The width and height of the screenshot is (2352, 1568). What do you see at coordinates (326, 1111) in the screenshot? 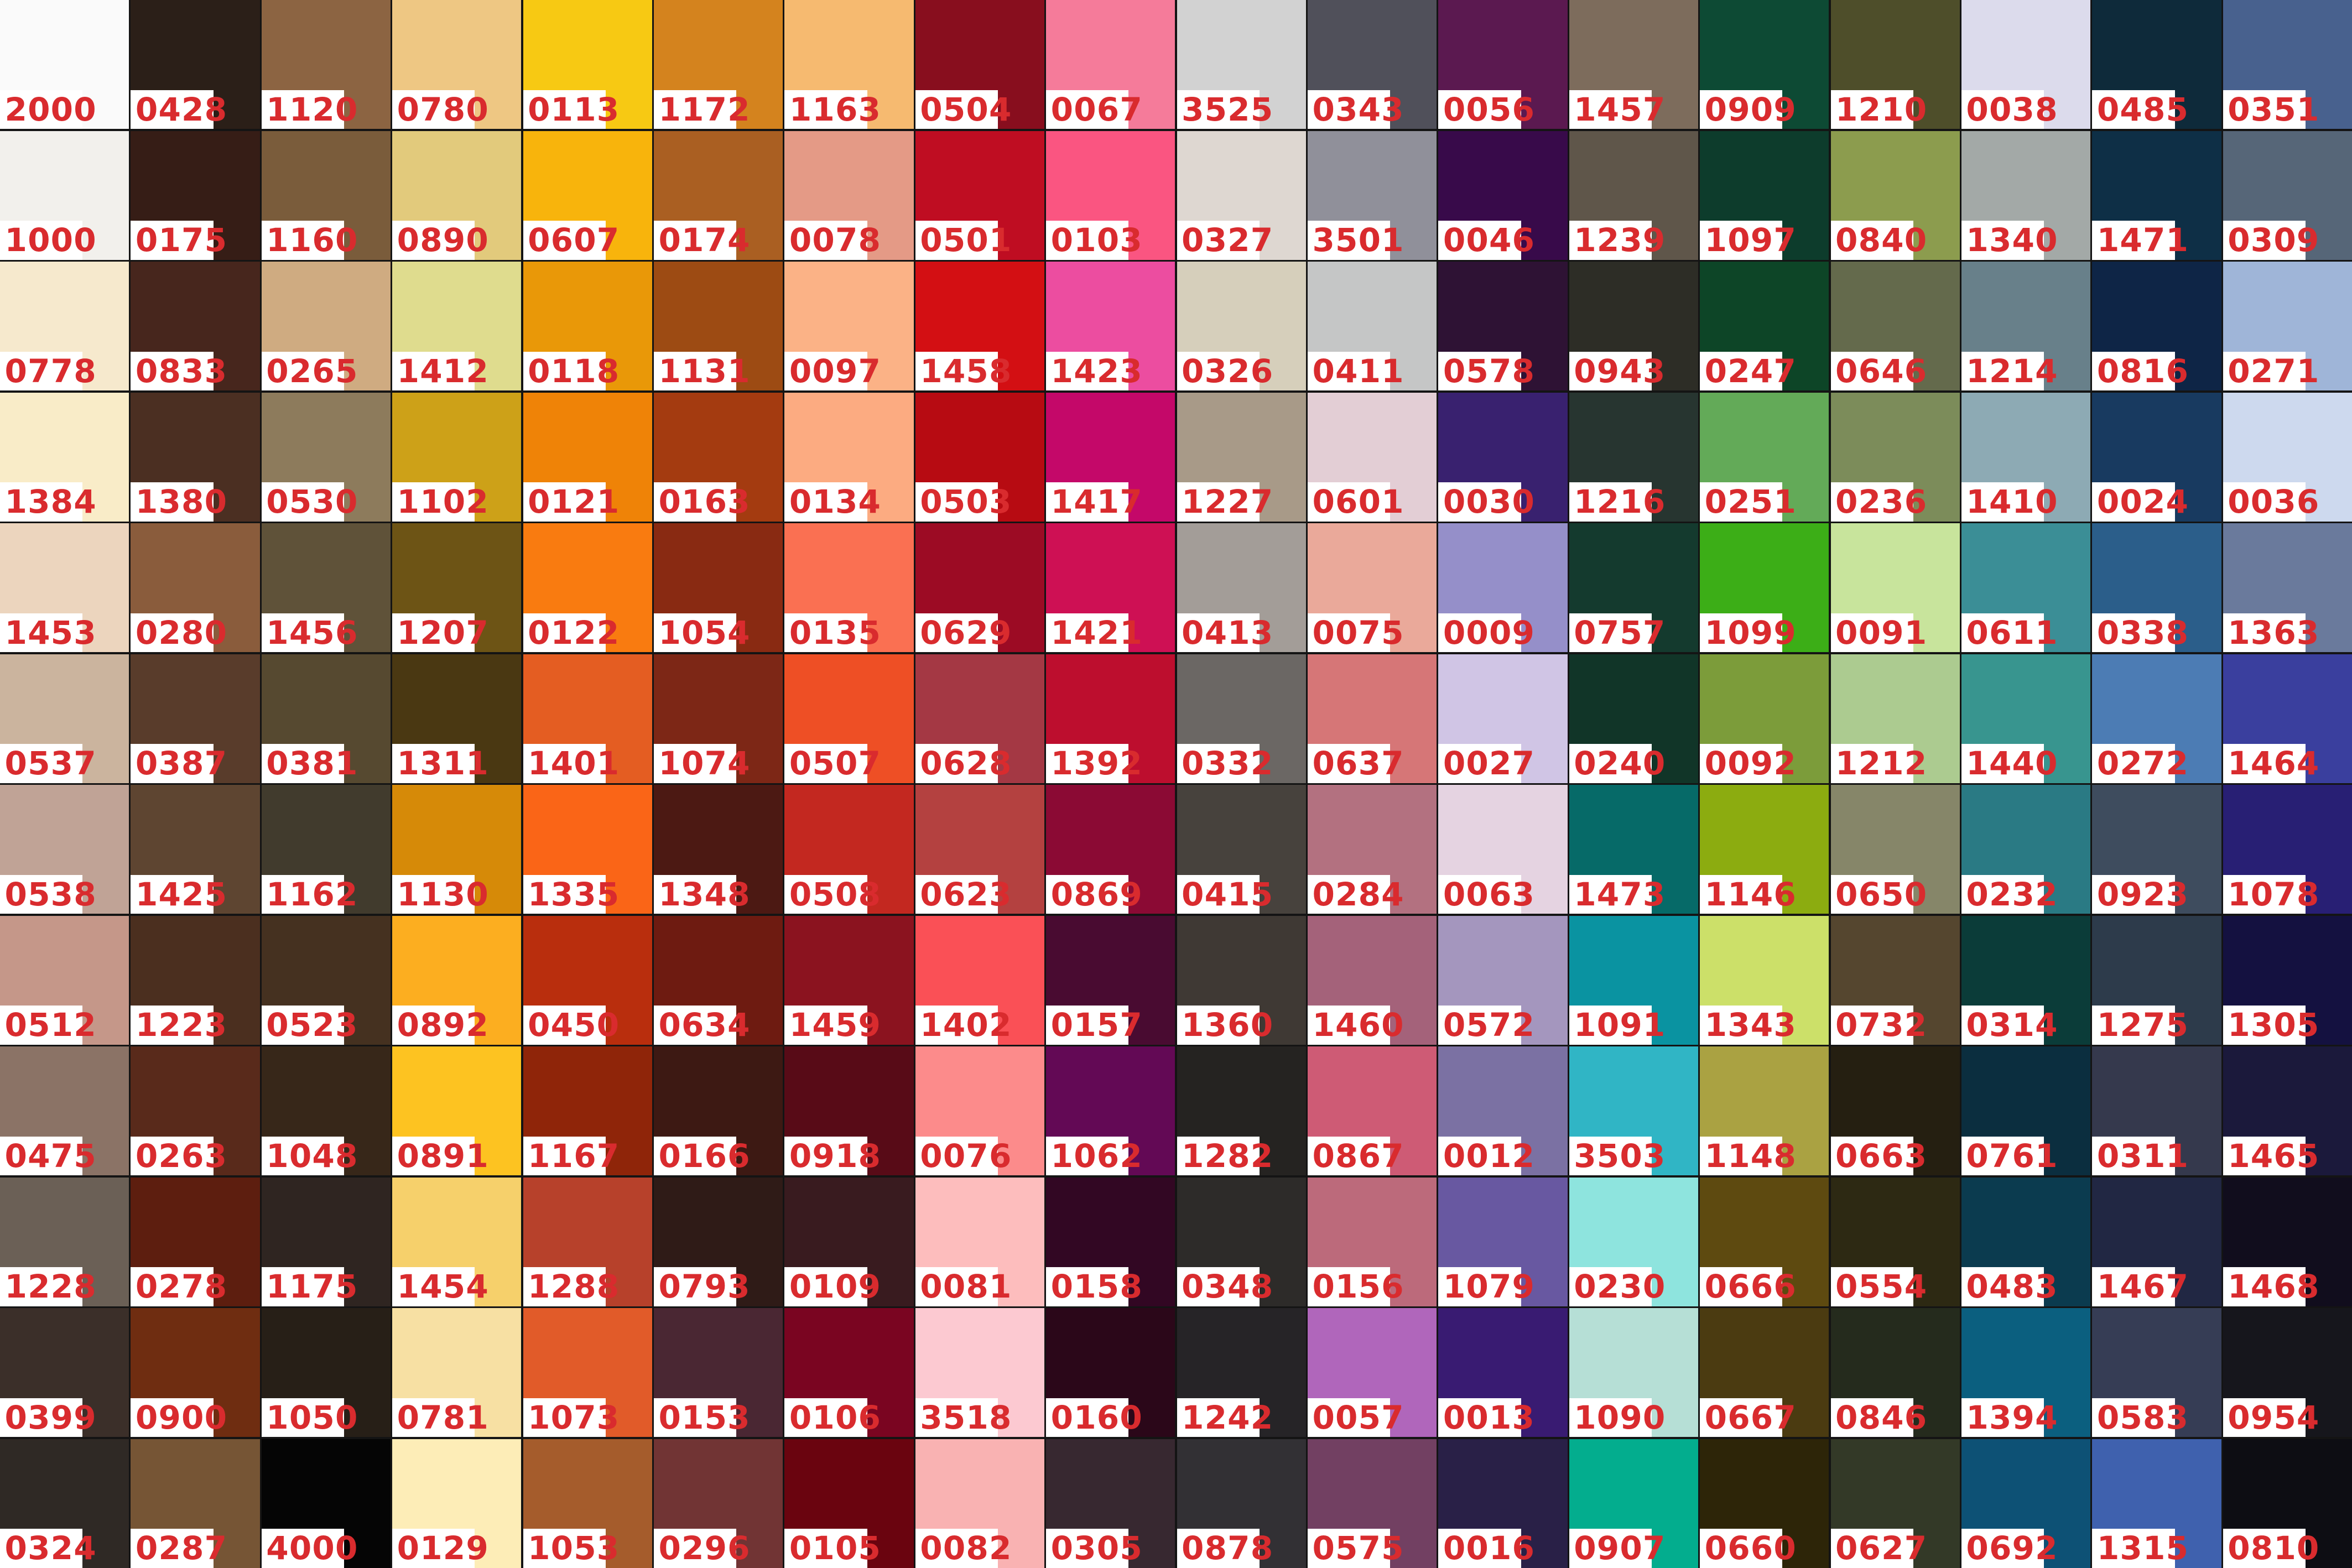
I see `color-swatch: 1048` at bounding box center [326, 1111].